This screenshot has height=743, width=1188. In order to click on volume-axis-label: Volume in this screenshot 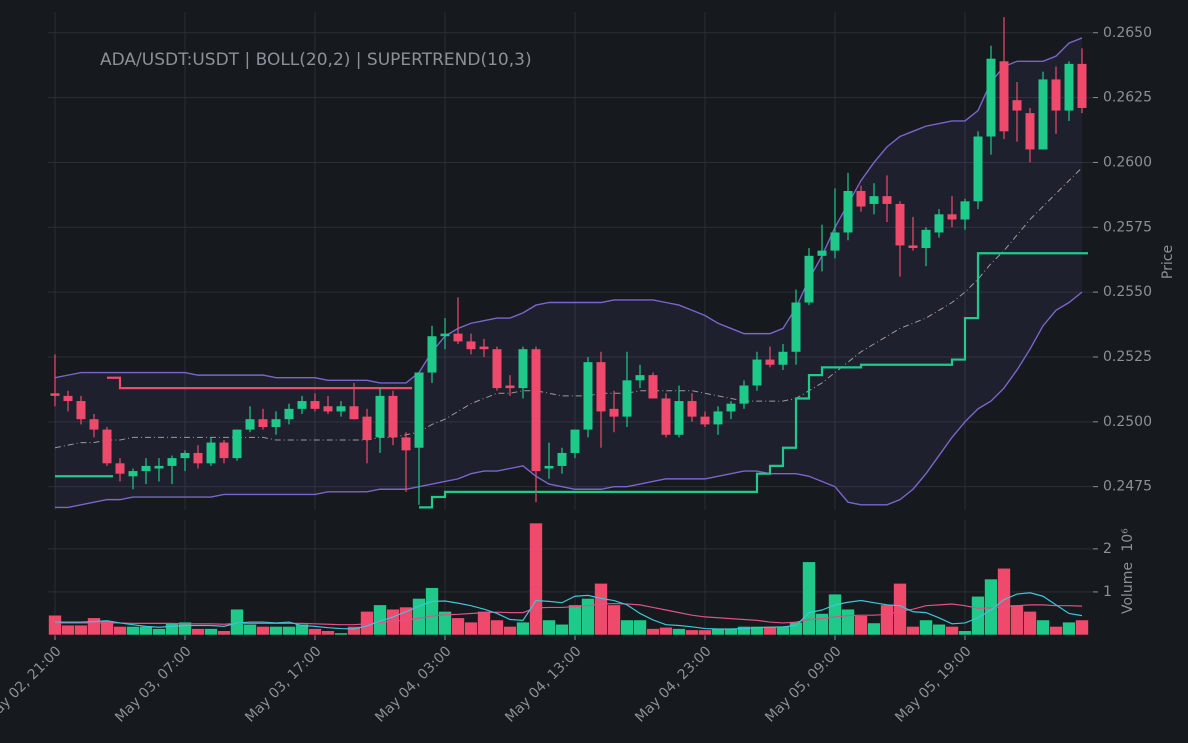, I will do `click(1128, 588)`.